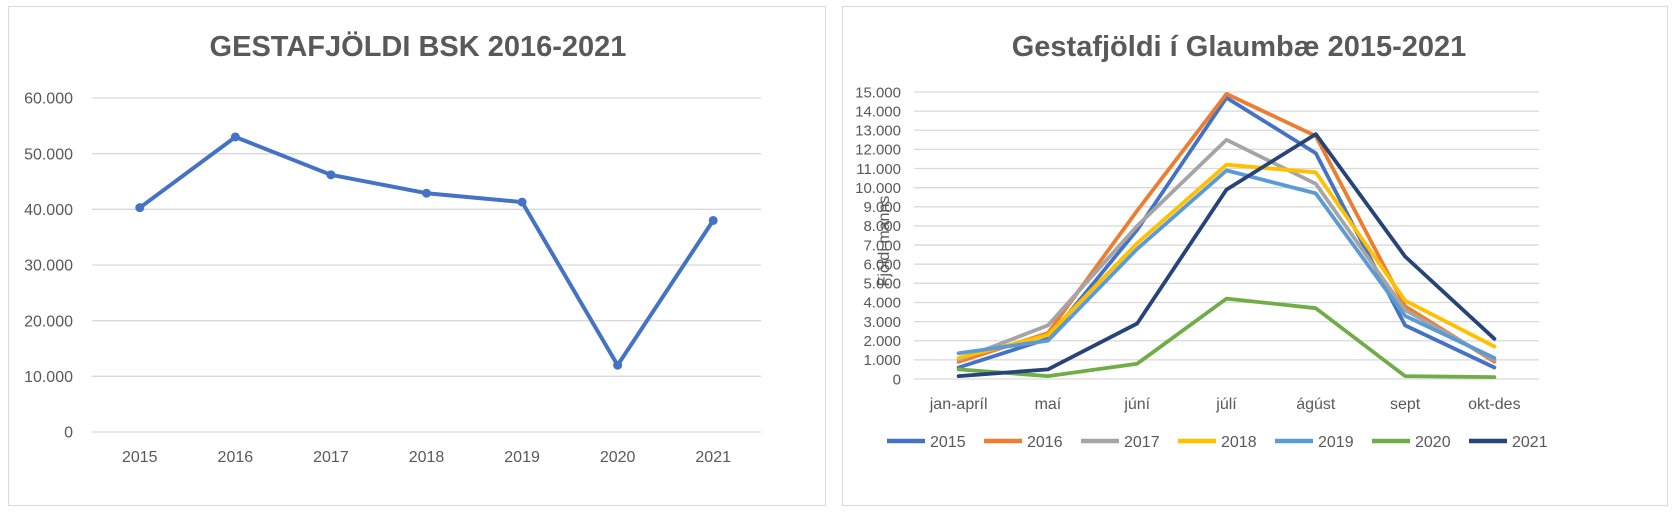 The image size is (1676, 513). Describe the element at coordinates (882, 284) in the screenshot. I see `y-tick-label: 5.000` at that location.